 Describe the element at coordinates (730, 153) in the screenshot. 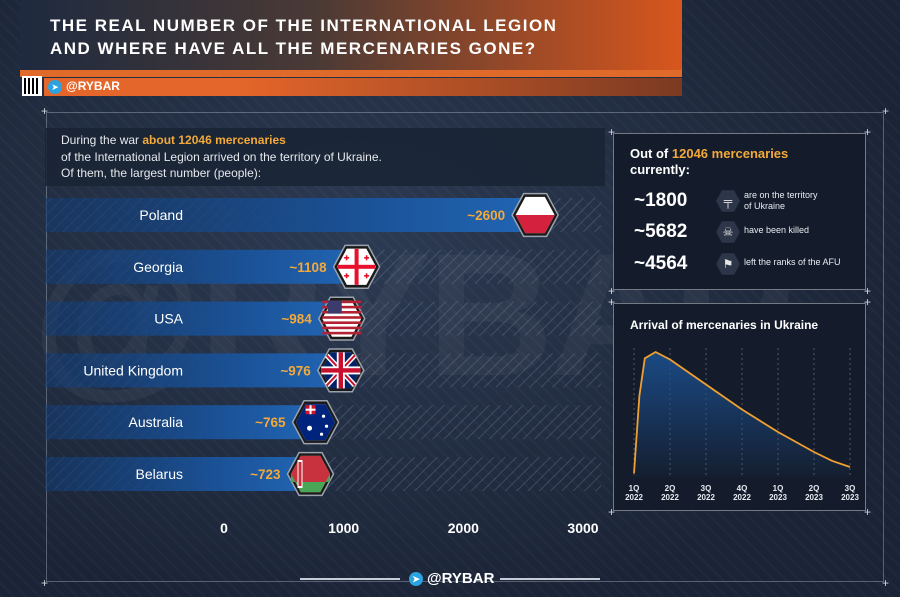

I see `stats-title-highlight: 12046 mercenaries` at that location.